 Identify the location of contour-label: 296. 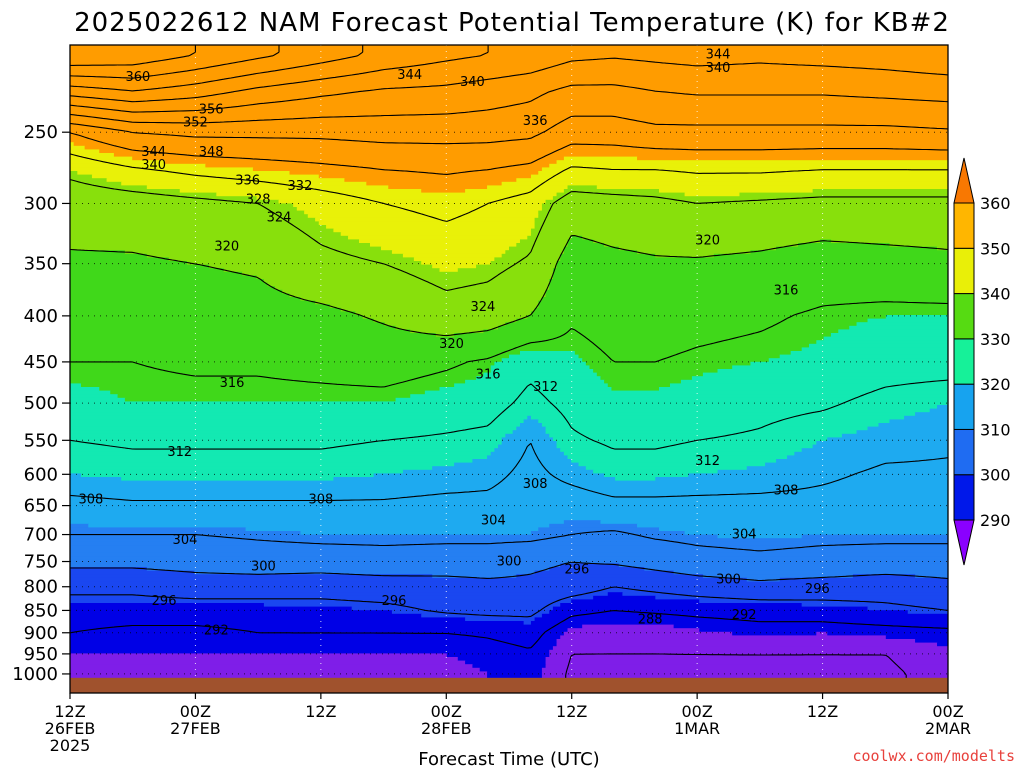
(164, 601).